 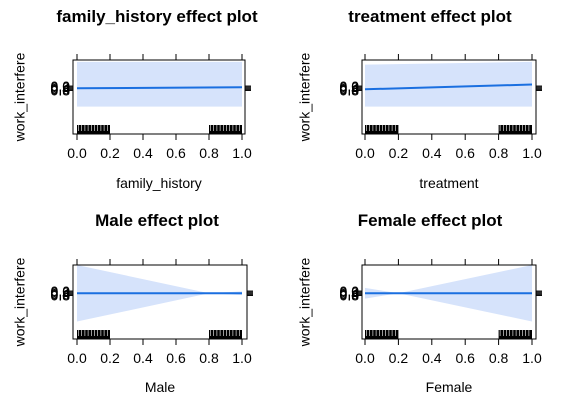 What do you see at coordinates (157, 16) in the screenshot?
I see `panel-title: family_history effect plot` at bounding box center [157, 16].